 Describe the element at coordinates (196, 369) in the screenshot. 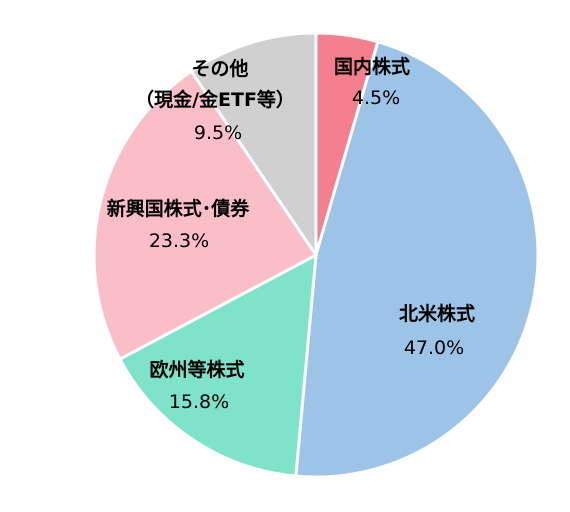

I see `slice-label-europe: 欧州等株式` at that location.